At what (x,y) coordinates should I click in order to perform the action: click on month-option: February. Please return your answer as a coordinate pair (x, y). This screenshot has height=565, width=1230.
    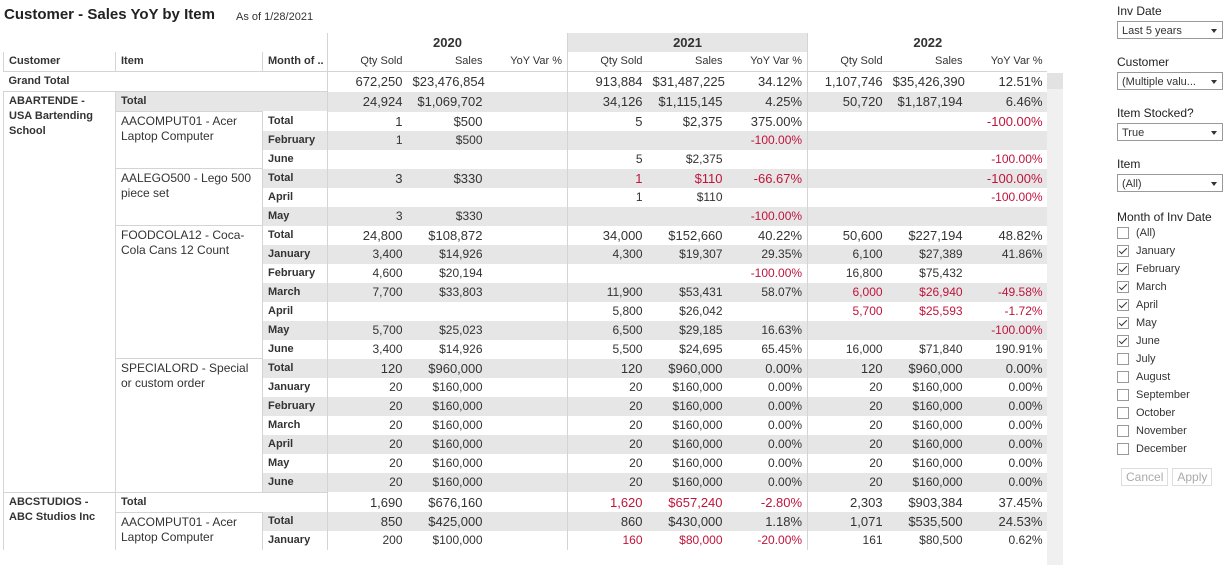
    Looking at the image, I should click on (1172, 269).